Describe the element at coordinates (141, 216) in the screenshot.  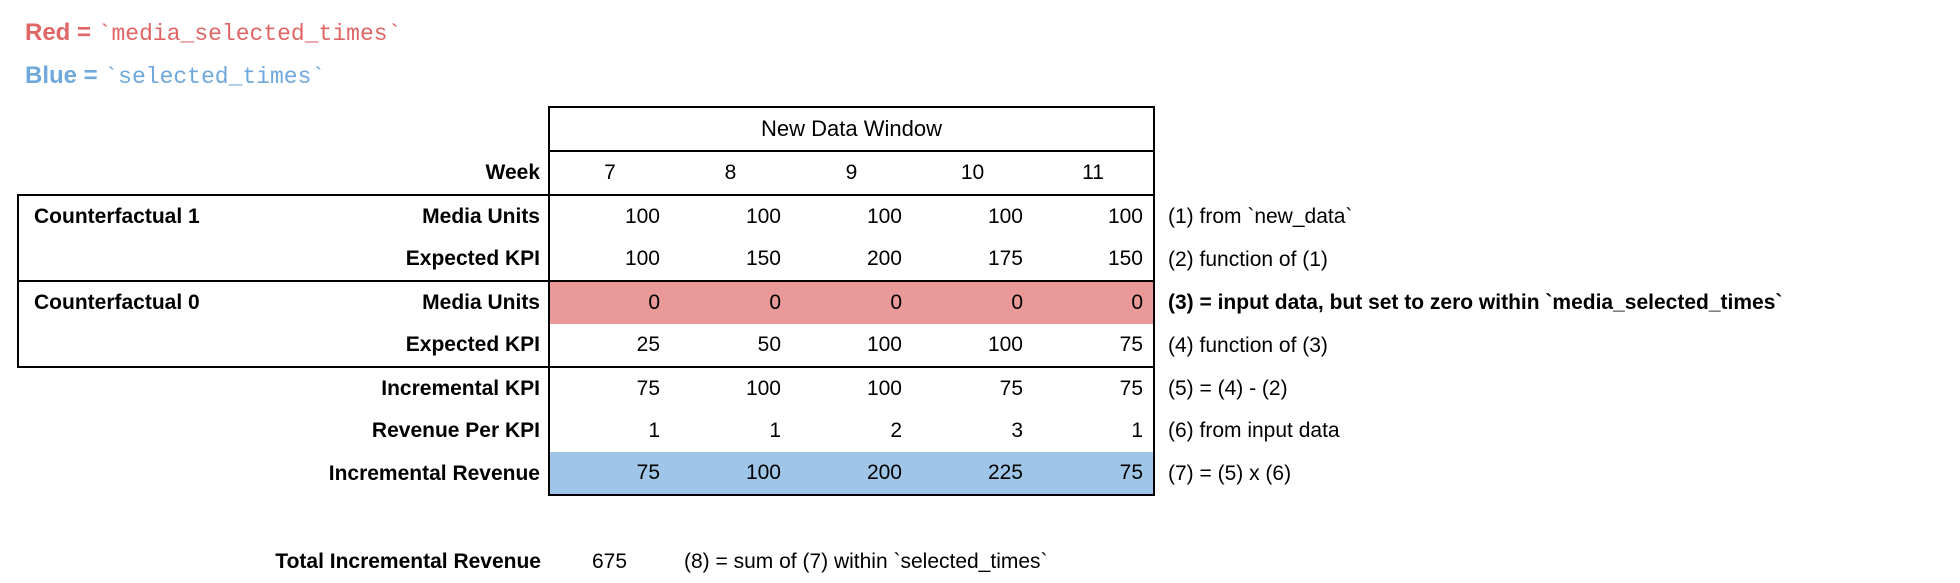
I see `group-label: Counterfactual 1` at that location.